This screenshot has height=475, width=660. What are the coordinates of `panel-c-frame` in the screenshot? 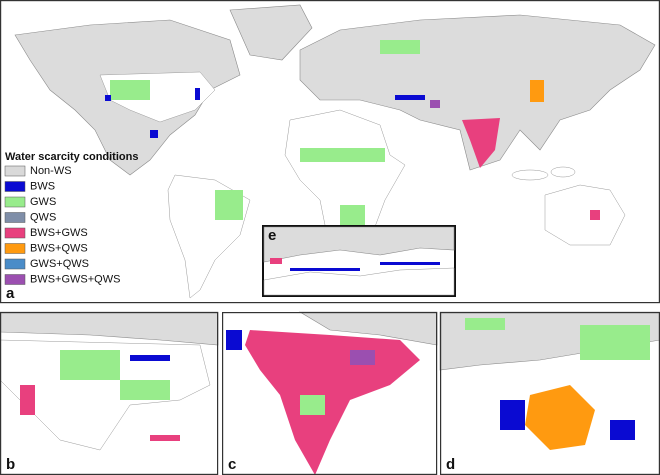 It's located at (330, 393).